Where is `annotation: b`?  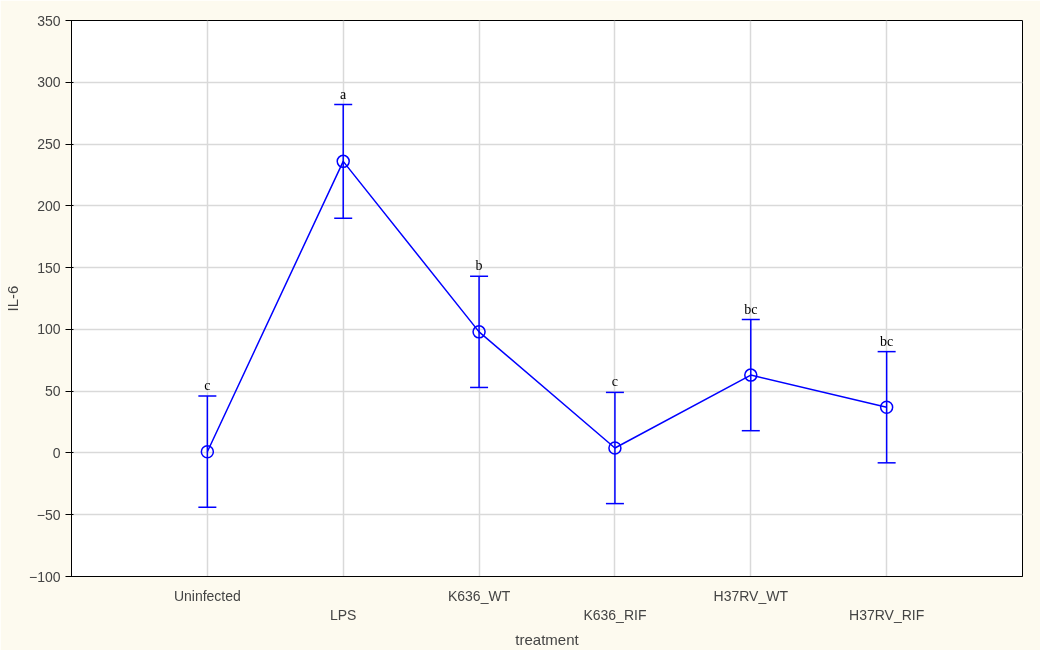
annotation: b is located at coordinates (479, 266).